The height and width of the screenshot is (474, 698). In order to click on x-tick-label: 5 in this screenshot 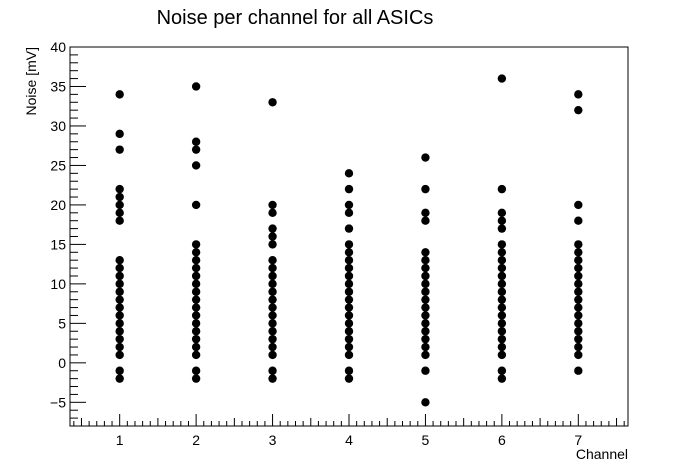, I will do `click(426, 440)`.